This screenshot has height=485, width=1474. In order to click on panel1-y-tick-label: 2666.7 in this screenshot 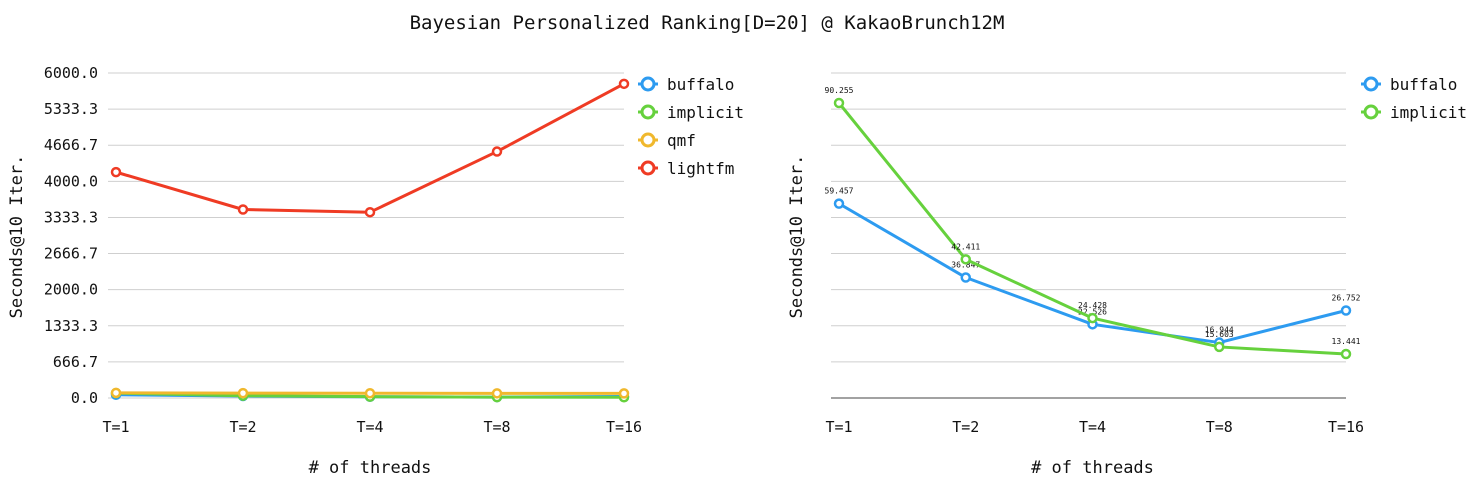, I will do `click(71, 254)`.